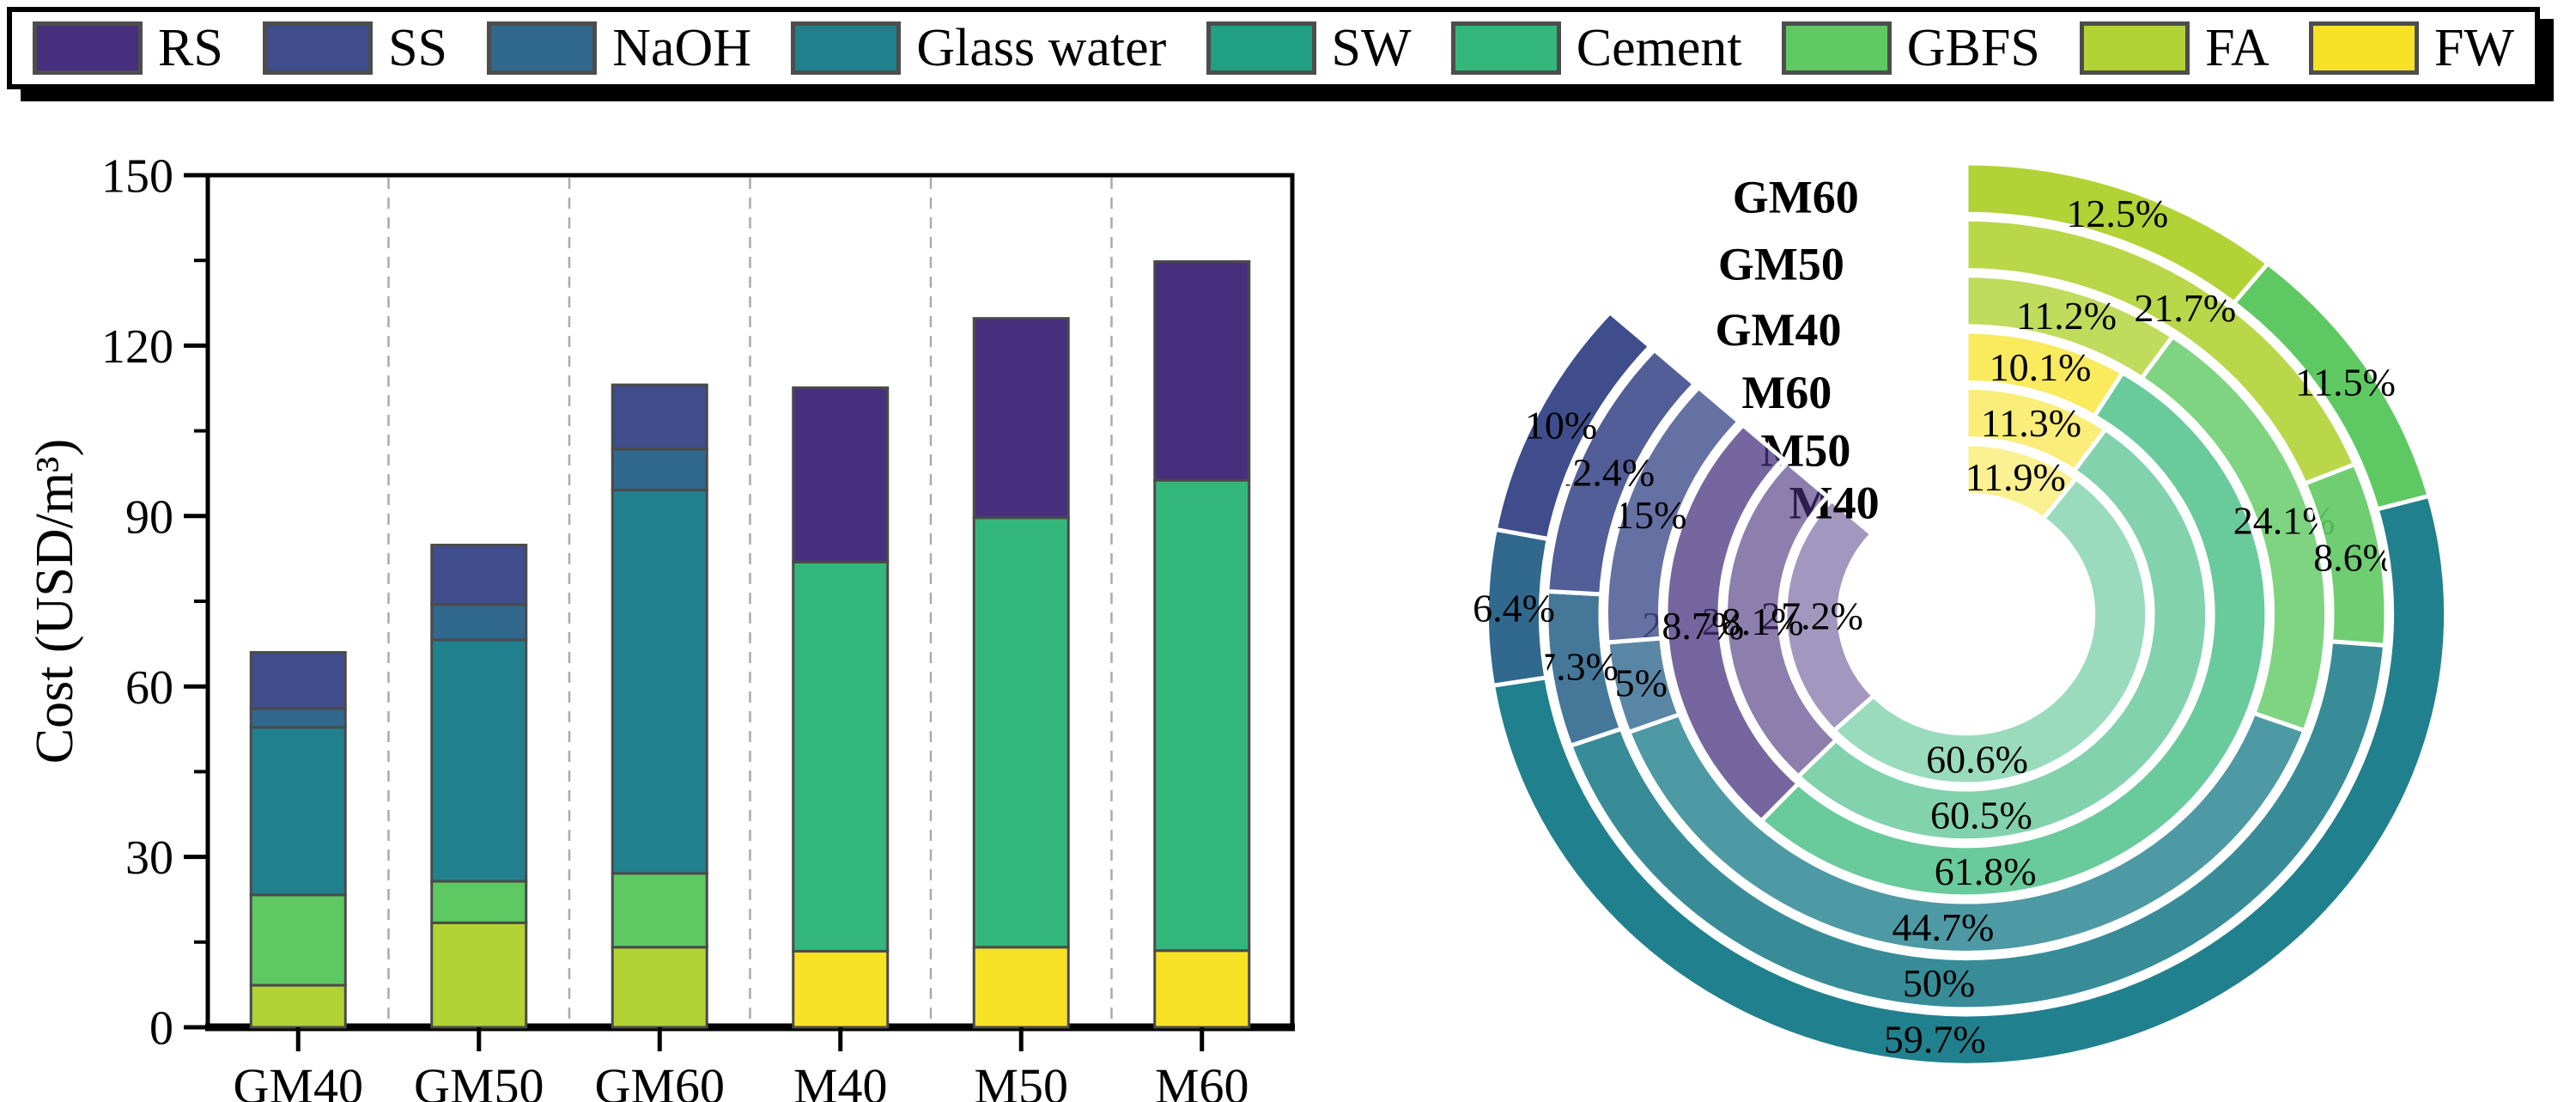  I want to click on bar-segment-GM60-Glass-water, so click(660, 681).